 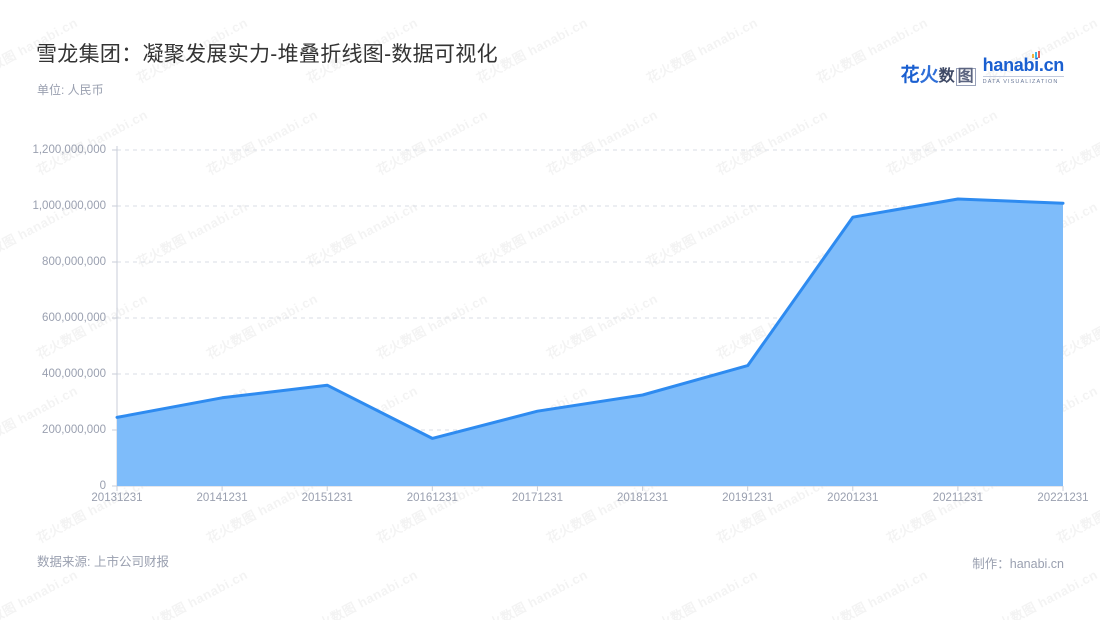 What do you see at coordinates (965, 77) in the screenshot?
I see `logo-char-tu: 图` at bounding box center [965, 77].